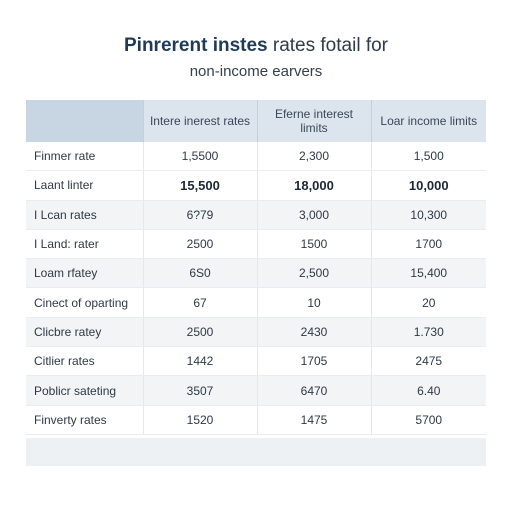 The height and width of the screenshot is (512, 512). Describe the element at coordinates (256, 452) in the screenshot. I see `table-footer-bar` at that location.